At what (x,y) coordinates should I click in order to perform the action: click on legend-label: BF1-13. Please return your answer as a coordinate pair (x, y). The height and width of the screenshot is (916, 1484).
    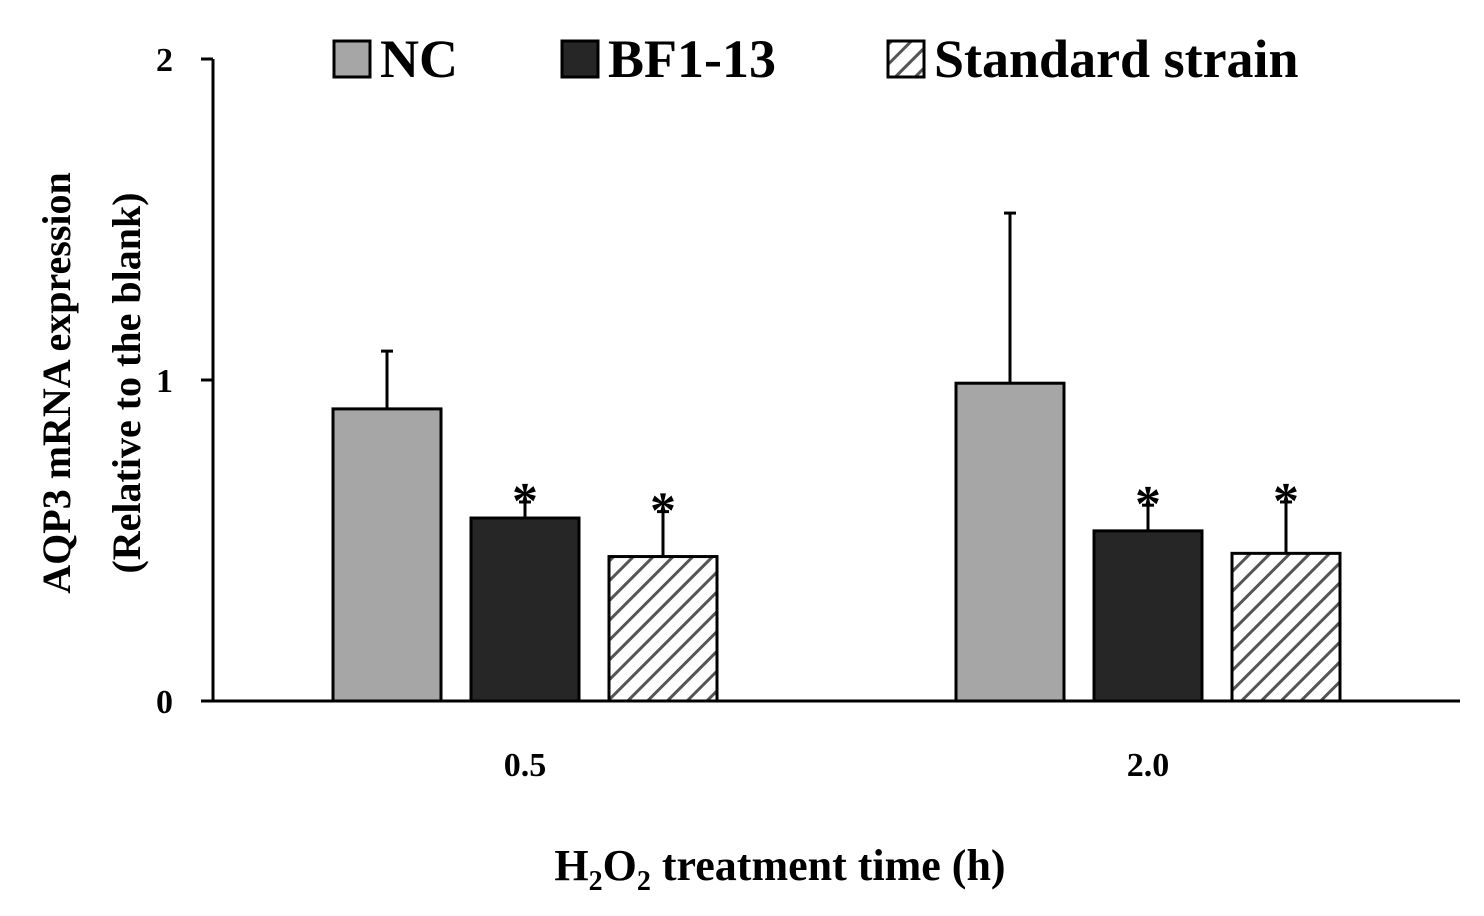
    Looking at the image, I should click on (692, 59).